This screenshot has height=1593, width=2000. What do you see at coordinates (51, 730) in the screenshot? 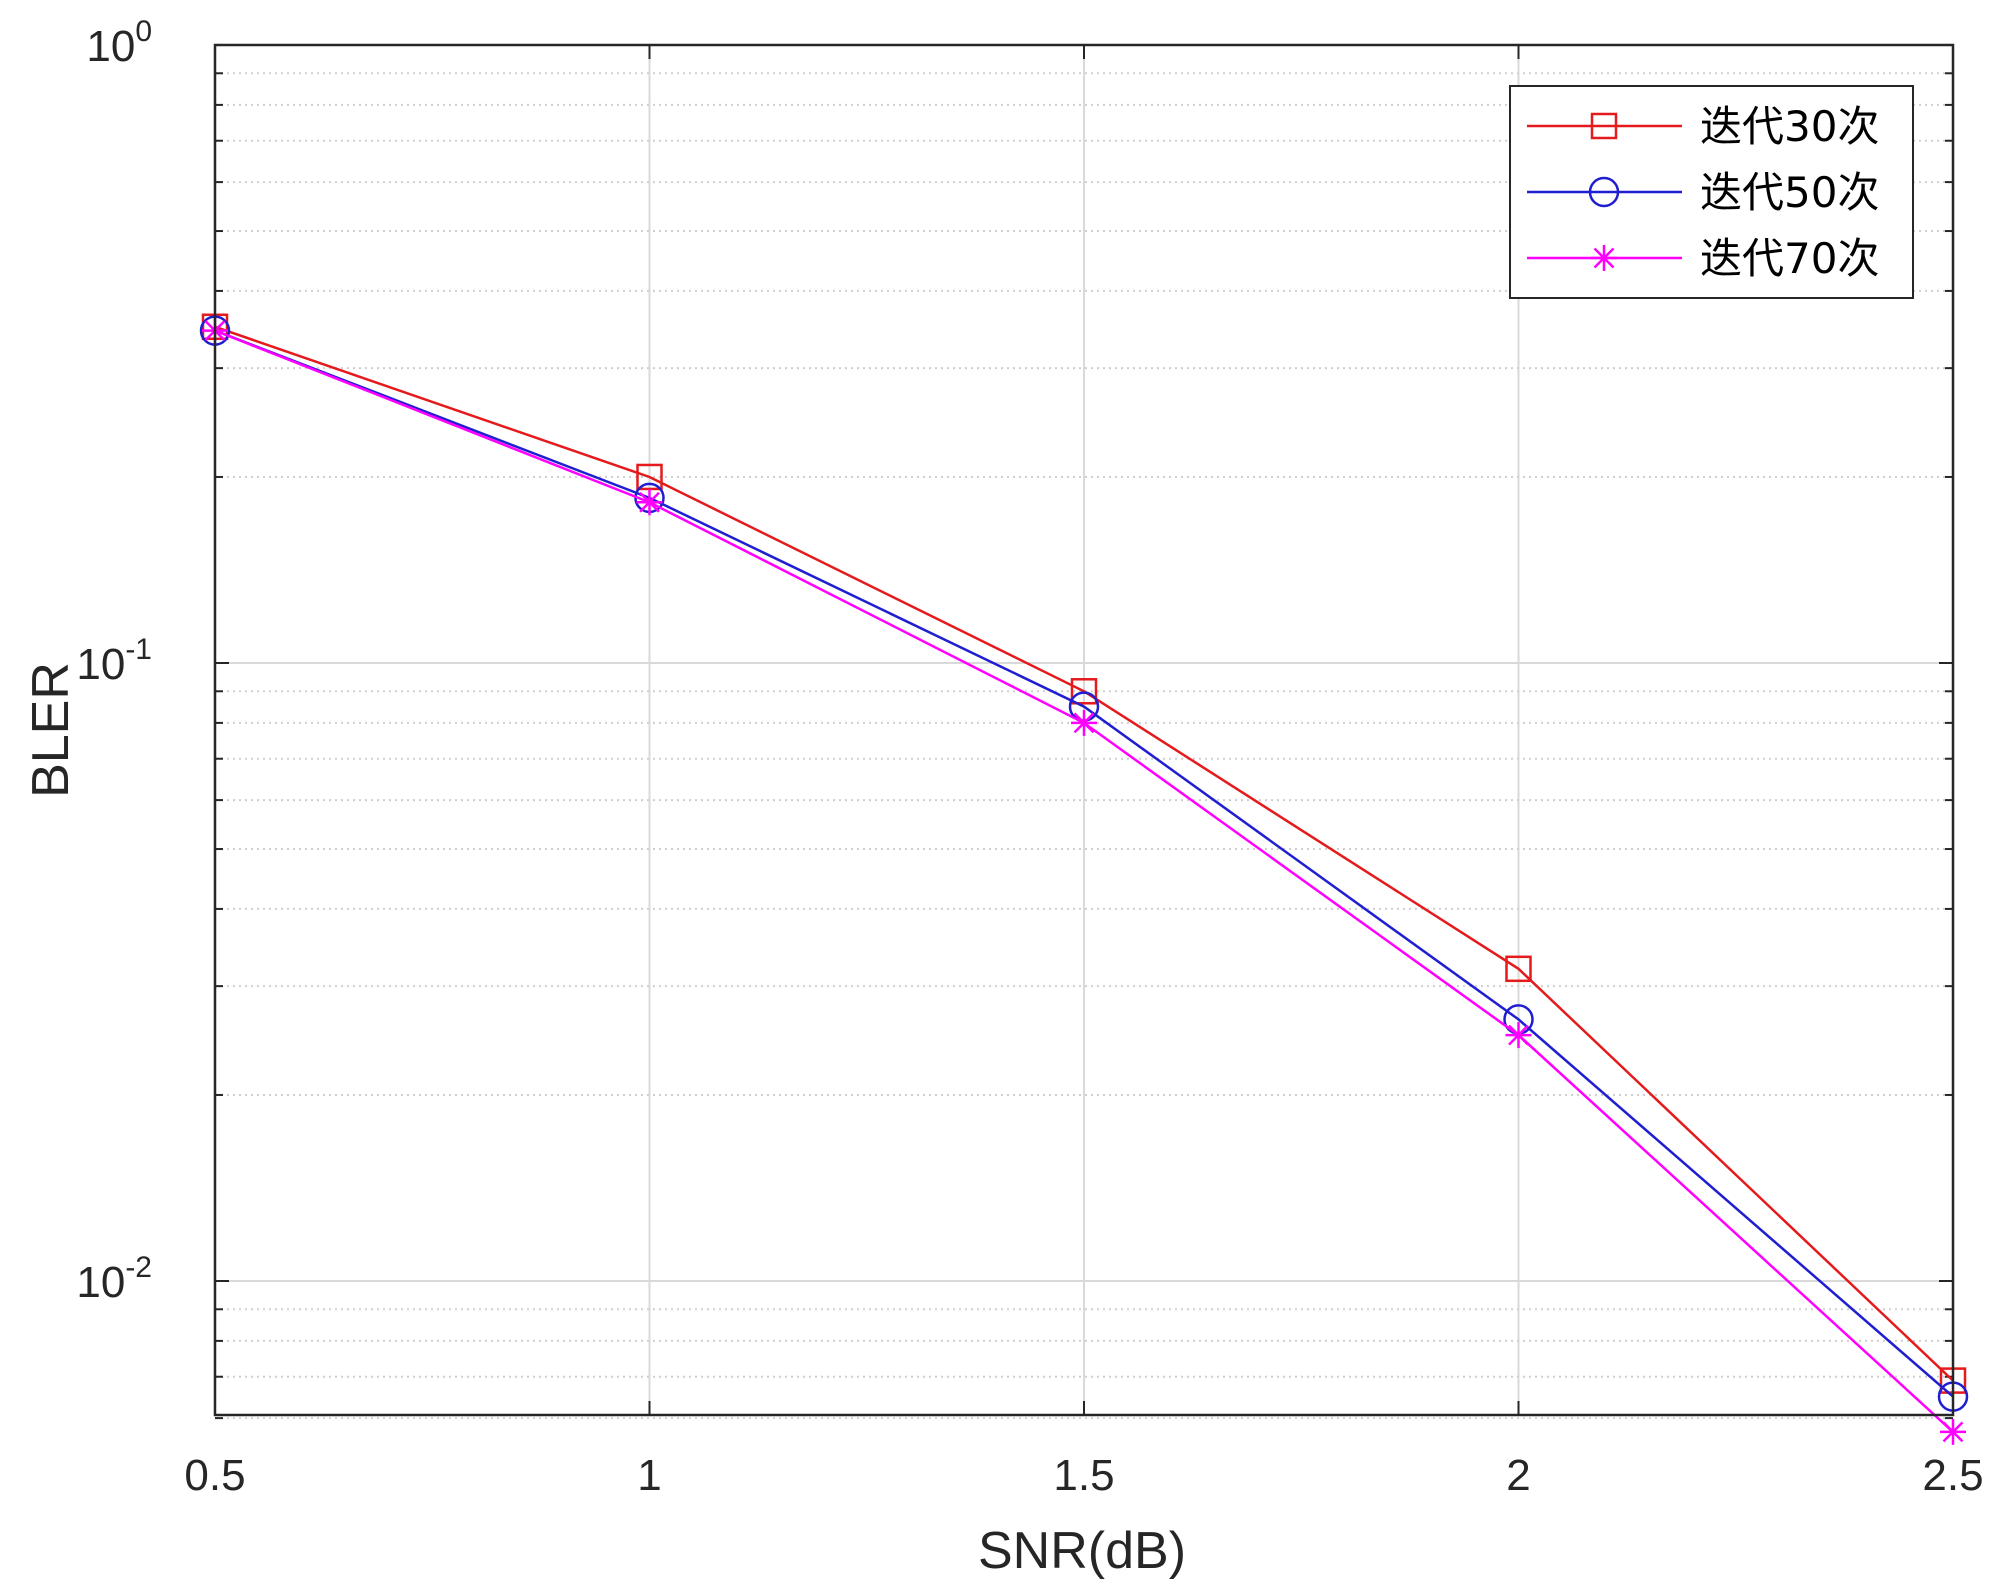
I see `y-axis-label: BLER` at bounding box center [51, 730].